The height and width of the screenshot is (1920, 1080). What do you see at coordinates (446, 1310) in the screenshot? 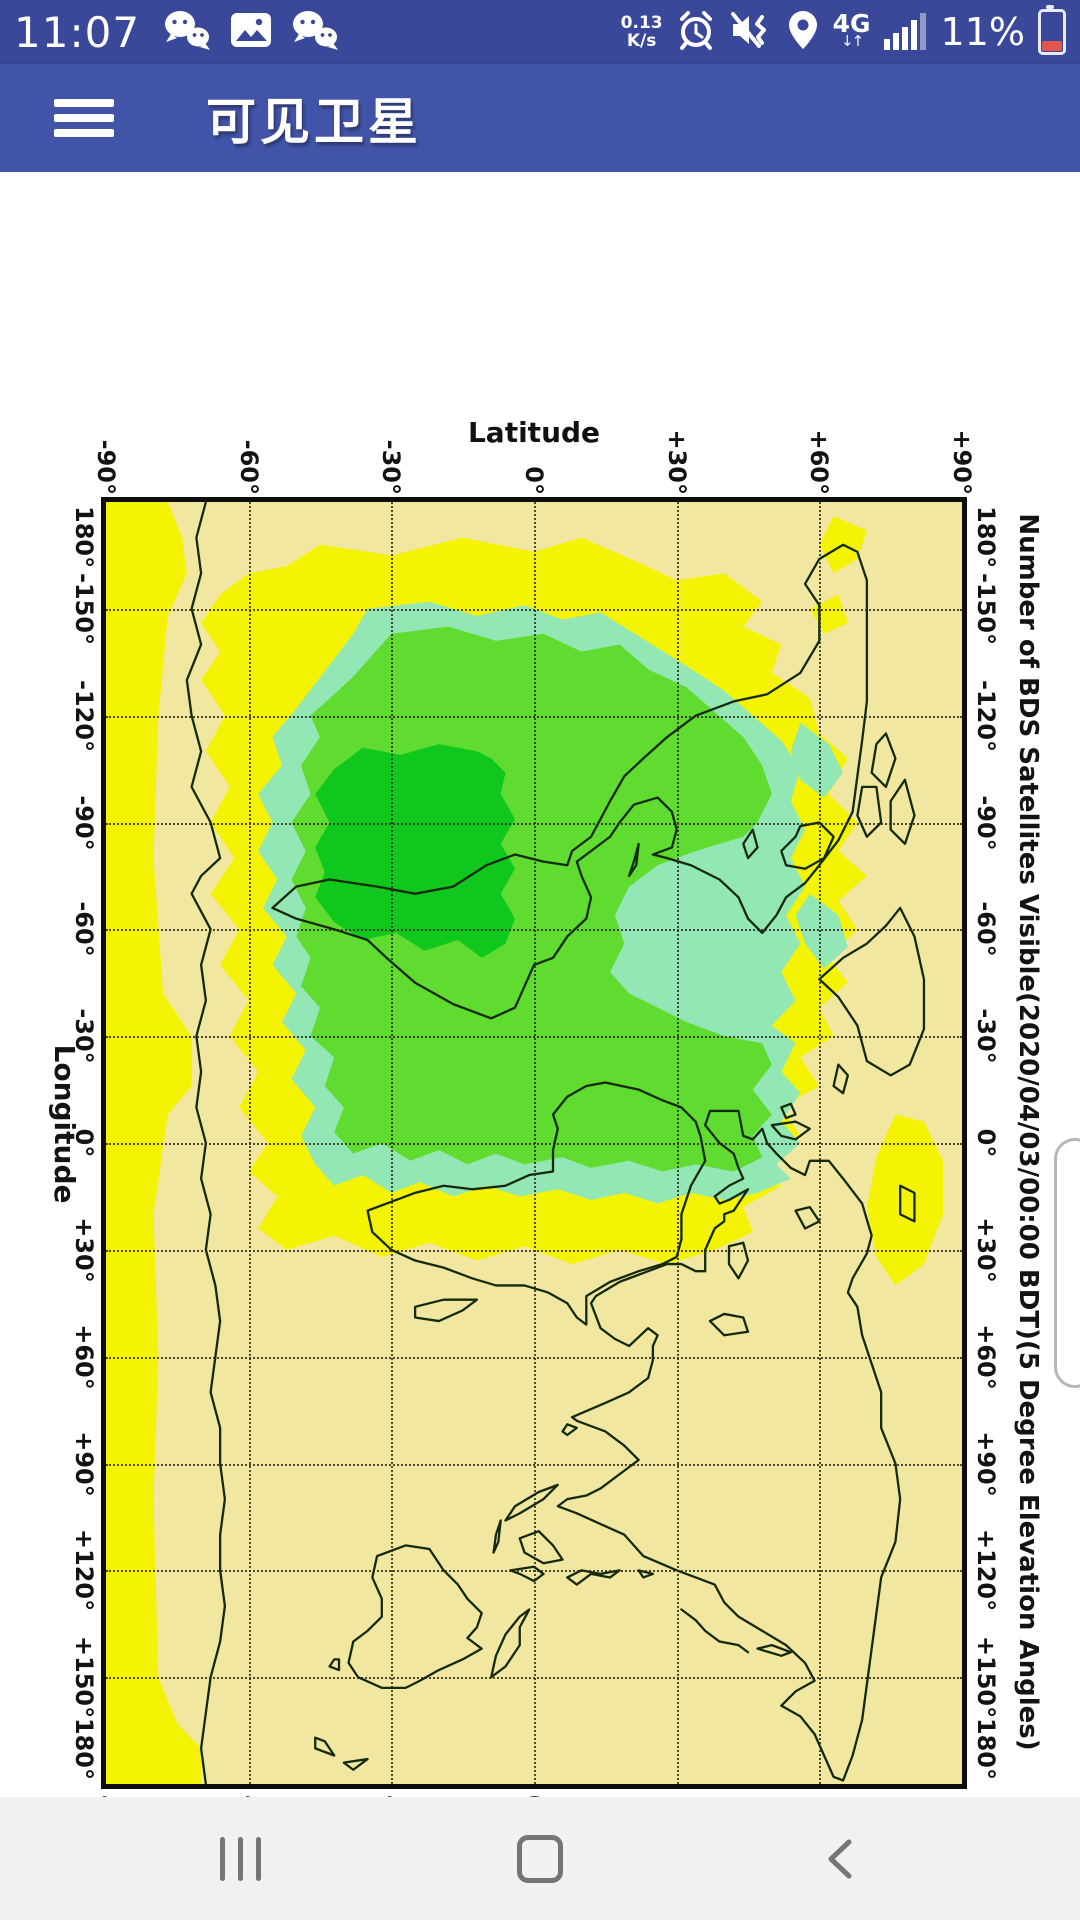
I see `coastline-madagascar` at bounding box center [446, 1310].